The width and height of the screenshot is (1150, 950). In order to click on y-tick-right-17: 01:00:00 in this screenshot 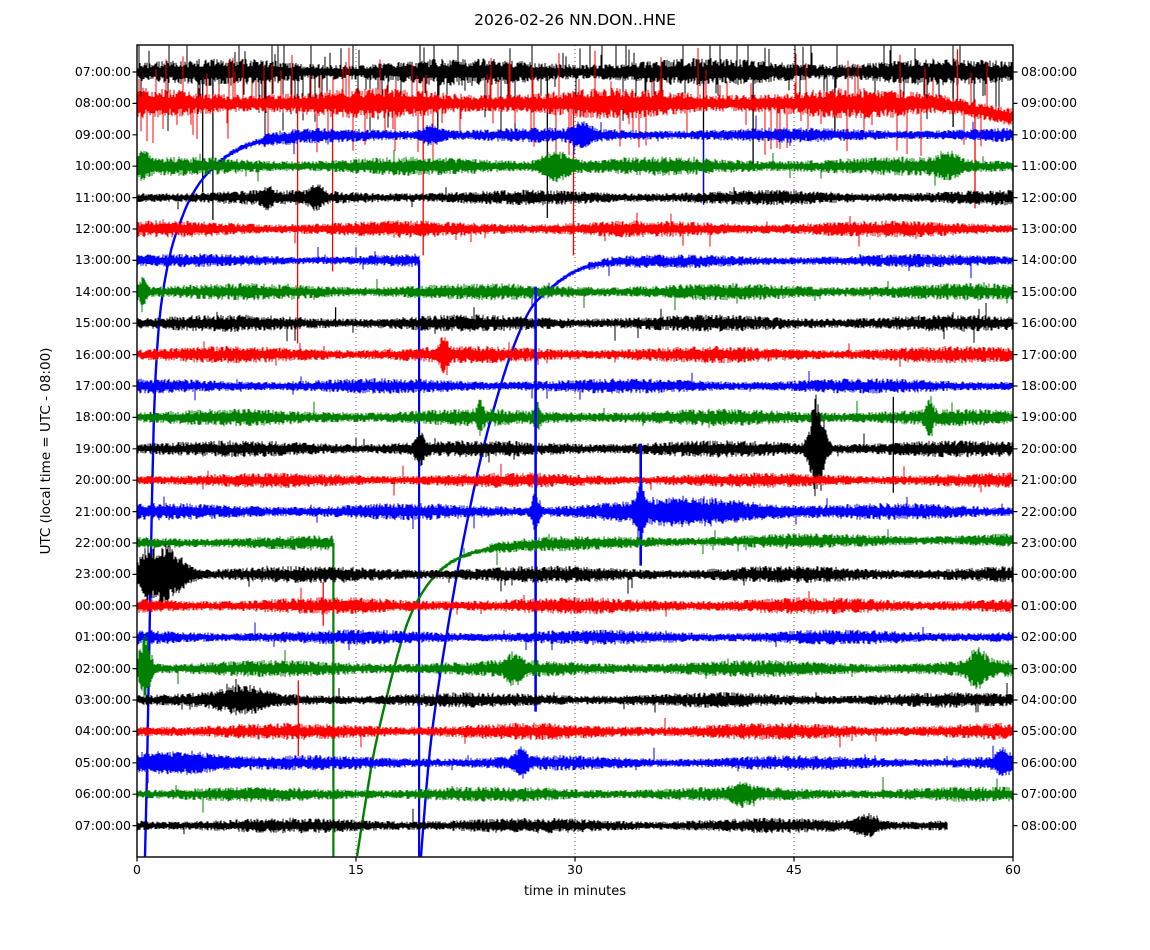, I will do `click(1049, 605)`.